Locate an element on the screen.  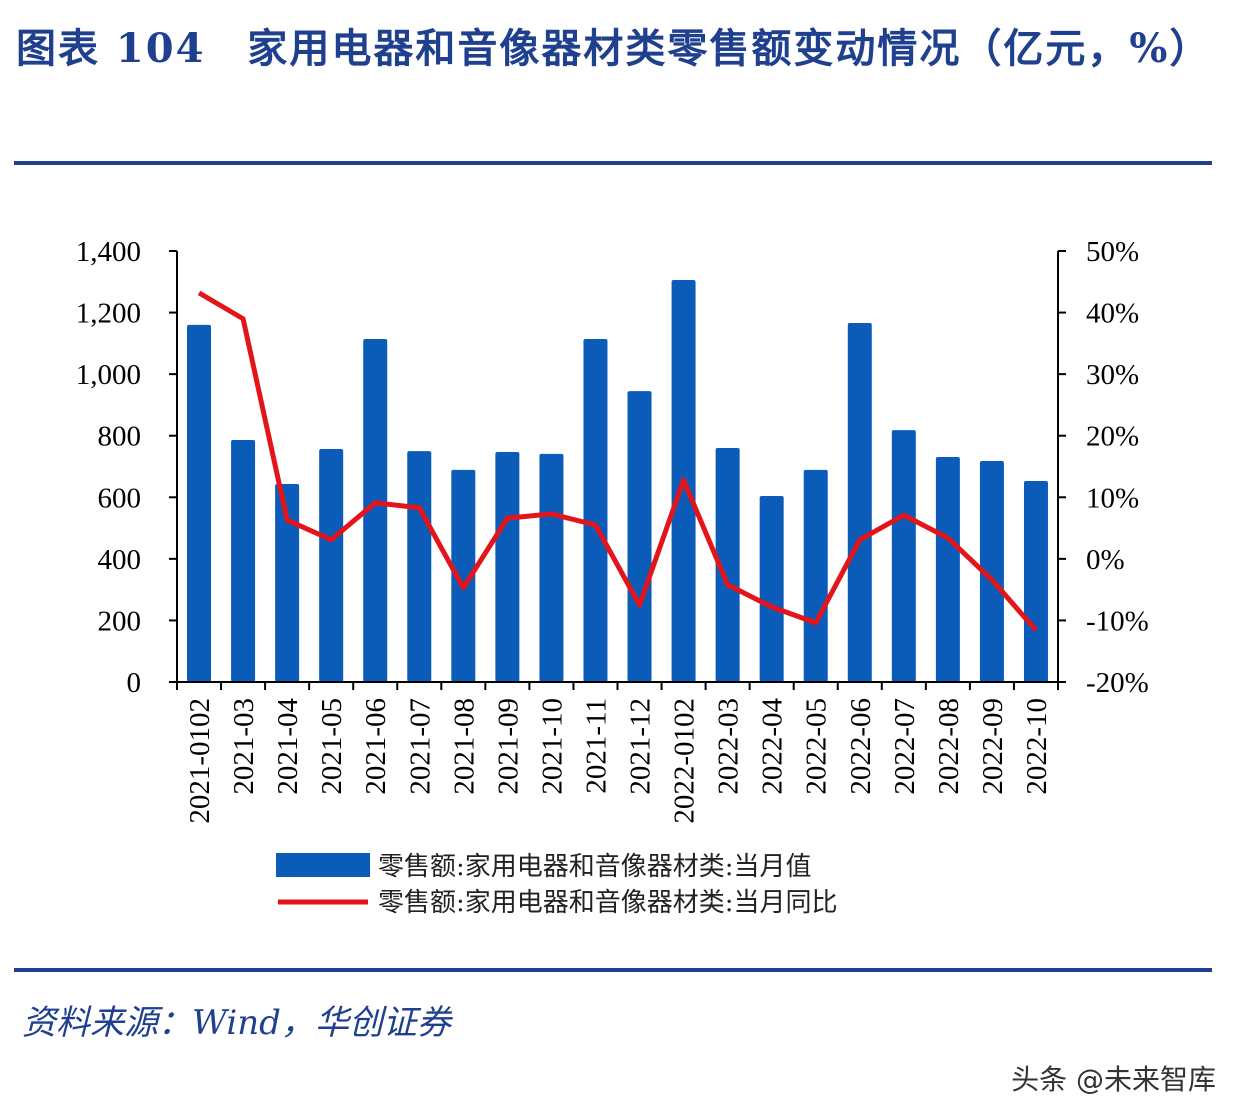
right-tick-label: 40% is located at coordinates (1112, 314).